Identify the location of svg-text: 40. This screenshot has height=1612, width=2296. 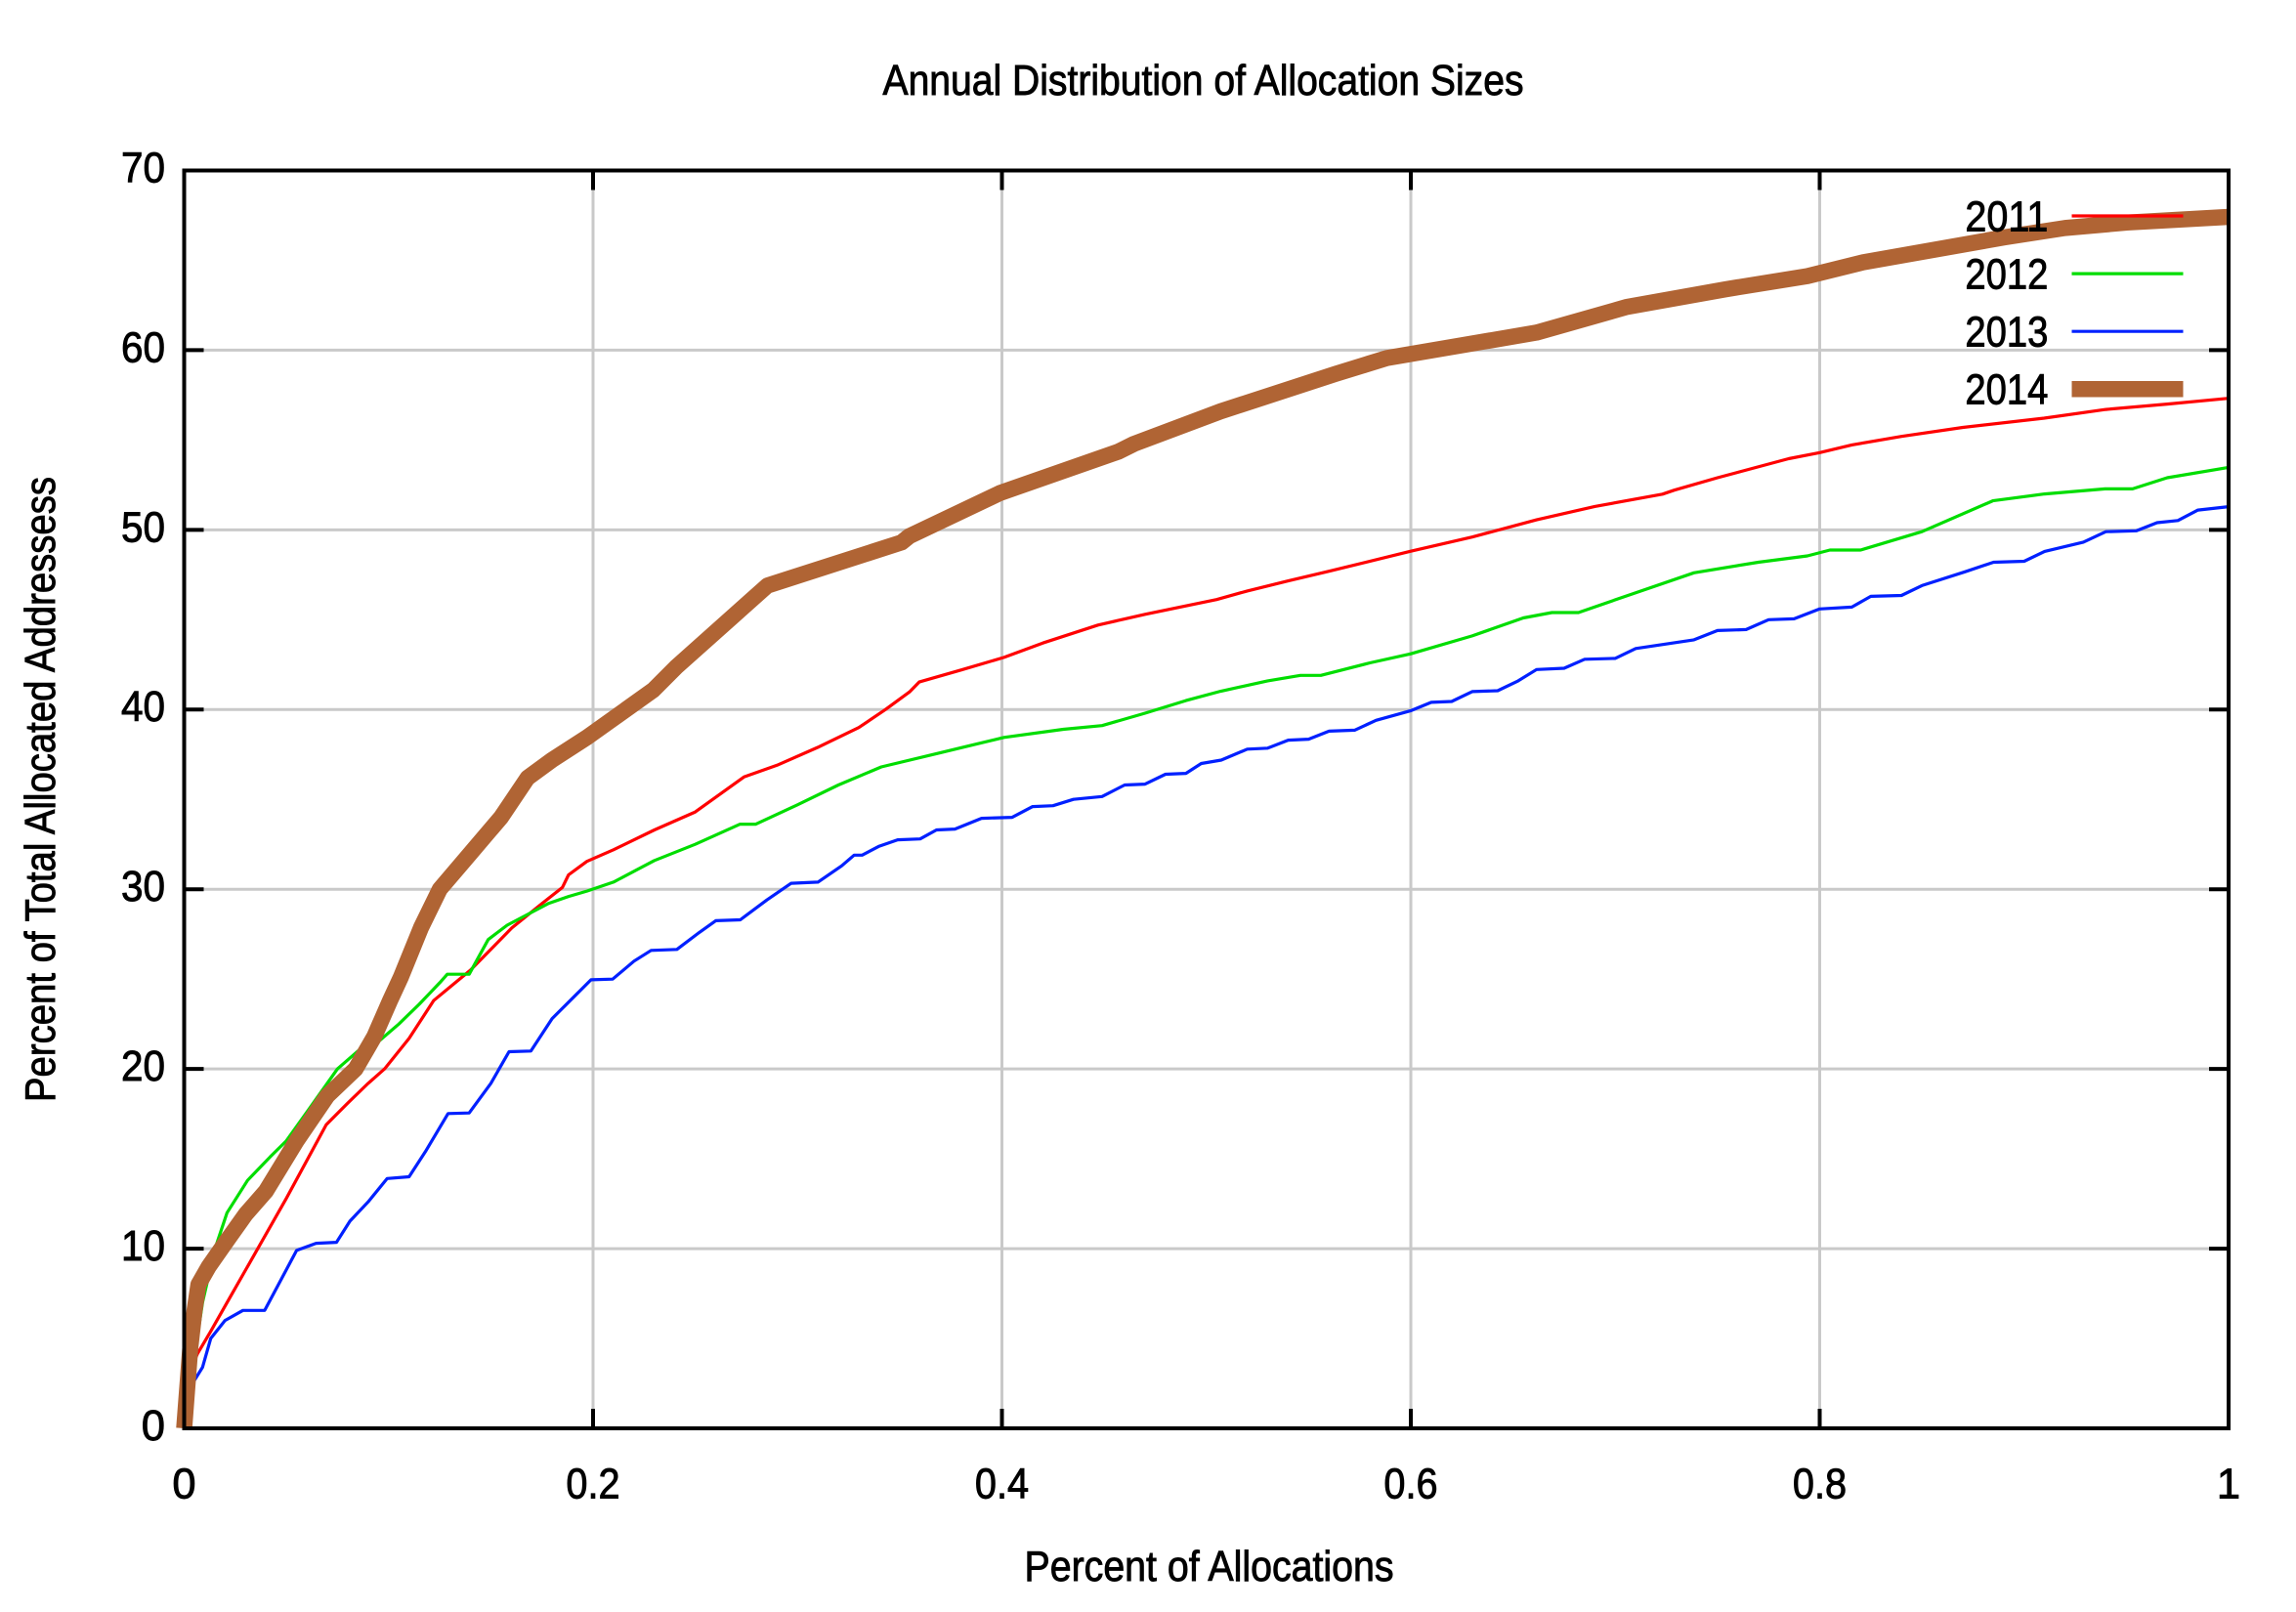
(143, 707).